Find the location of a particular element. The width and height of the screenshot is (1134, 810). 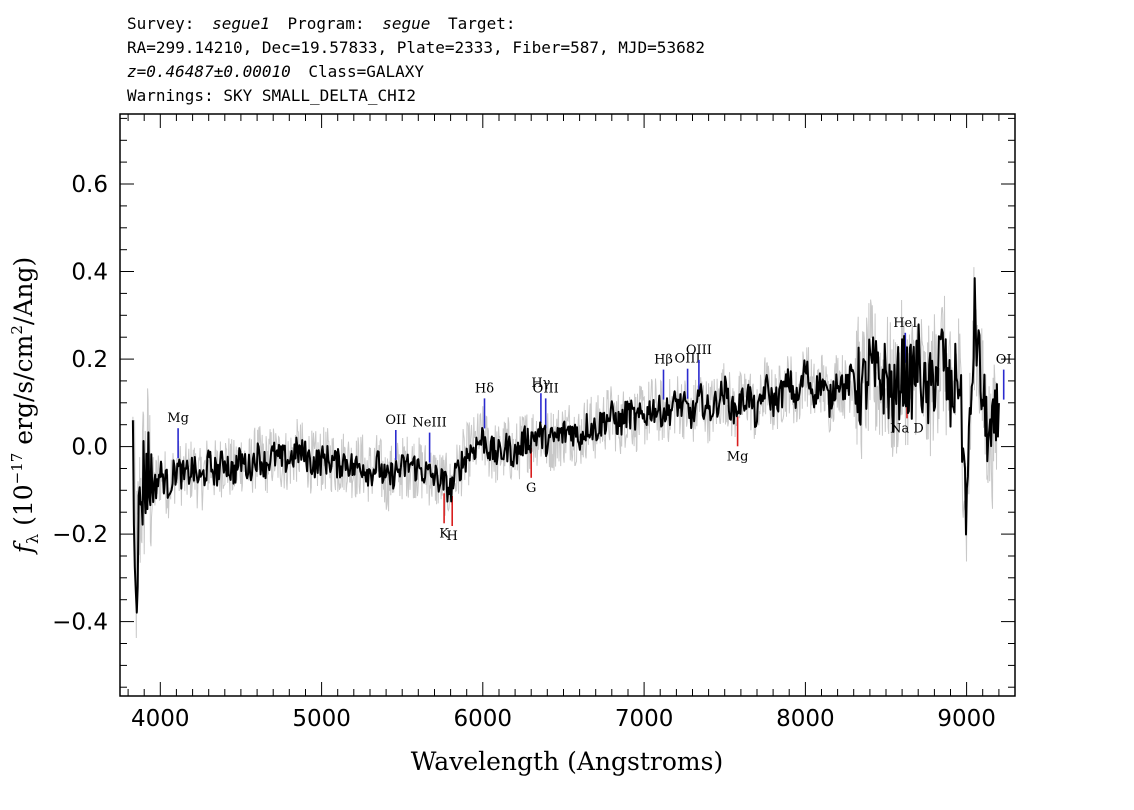

y-axis-label: fλ (10−17 erg/s/cm2/Ang) is located at coordinates (25, 406).